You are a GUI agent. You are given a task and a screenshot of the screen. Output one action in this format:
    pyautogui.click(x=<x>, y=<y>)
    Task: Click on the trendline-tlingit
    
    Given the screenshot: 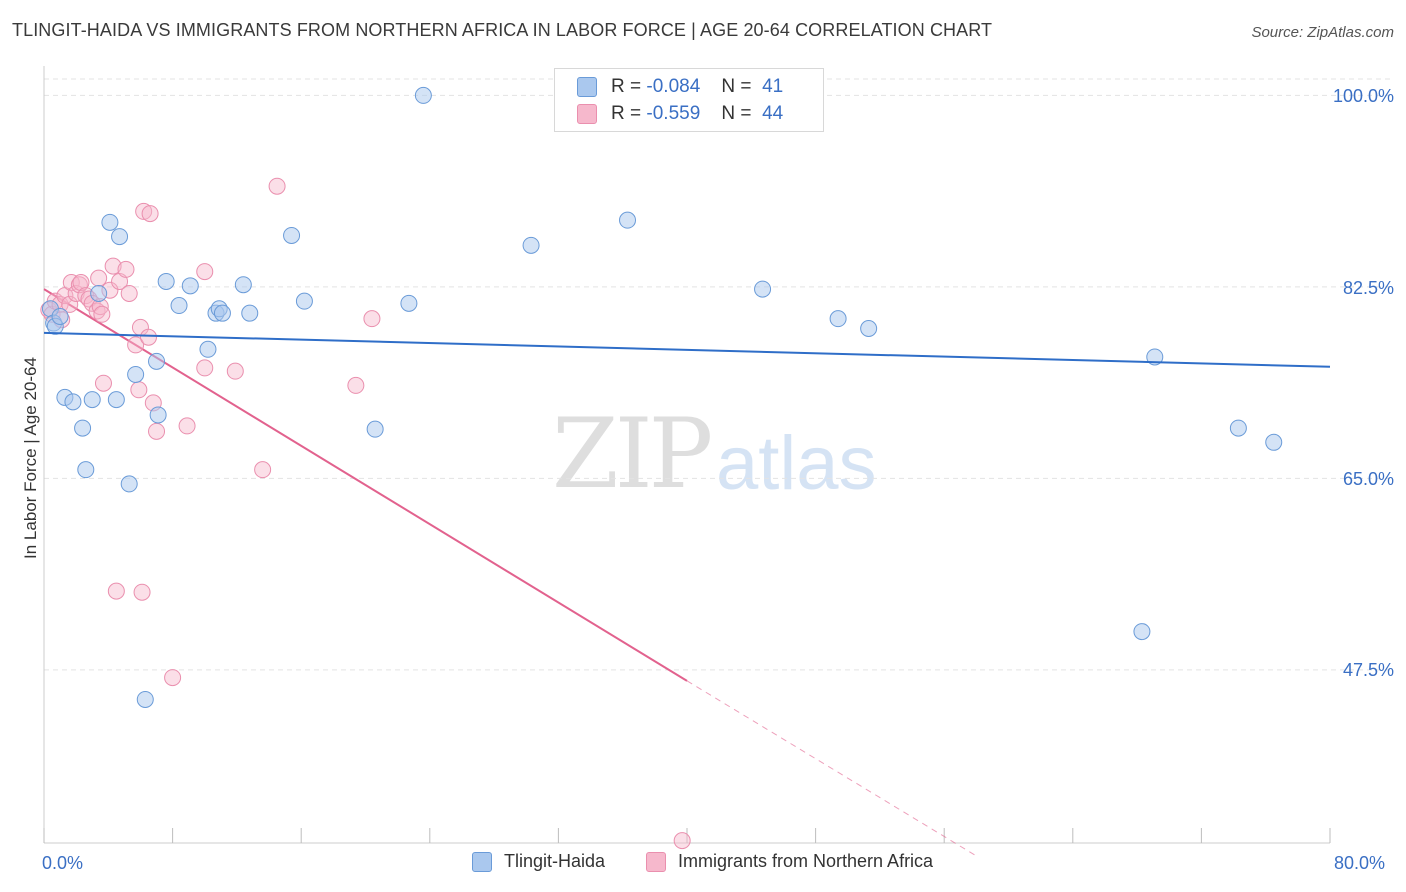 What is the action you would take?
    pyautogui.click(x=687, y=349)
    